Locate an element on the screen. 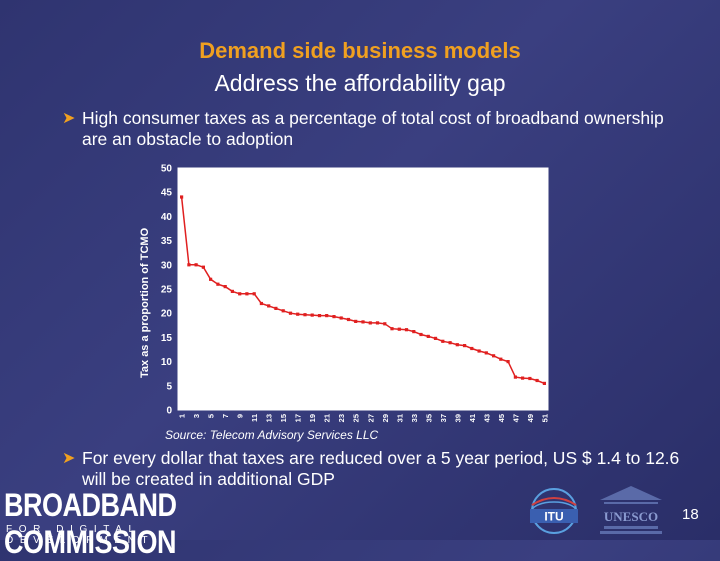  x-tick-label: 1 is located at coordinates (182, 416).